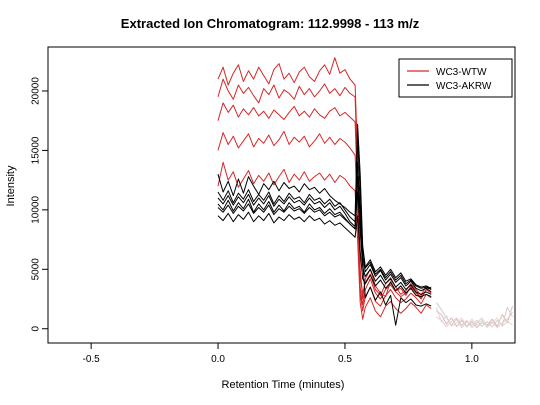  Describe the element at coordinates (218, 359) in the screenshot. I see `x-tick-label-2: 0.0` at that location.